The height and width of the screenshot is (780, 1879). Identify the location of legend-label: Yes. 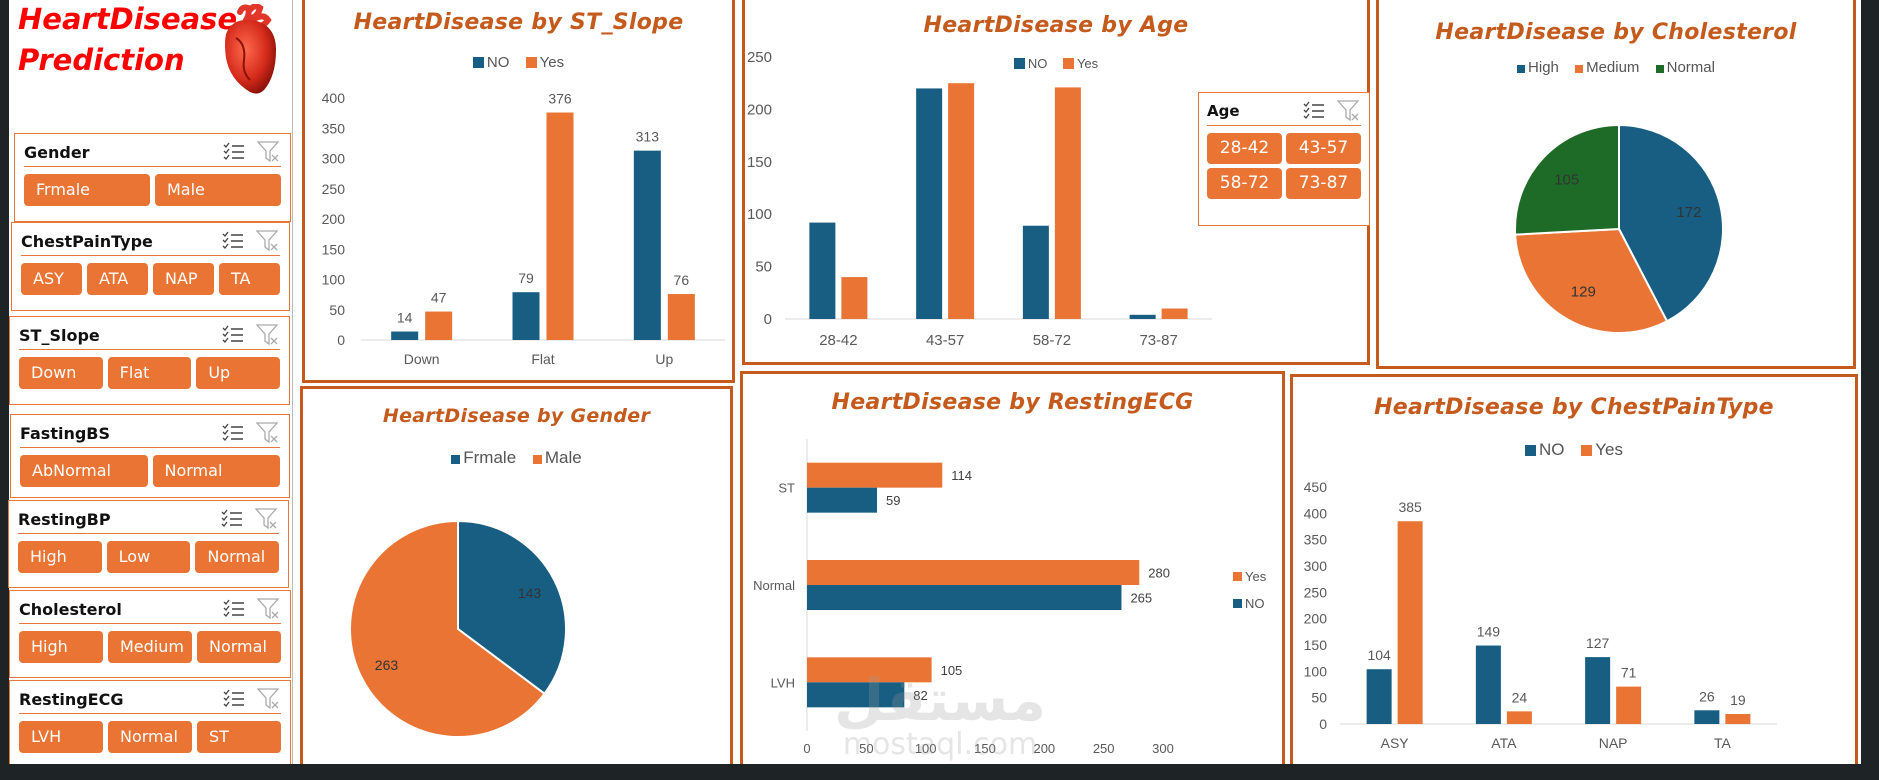
(1609, 449).